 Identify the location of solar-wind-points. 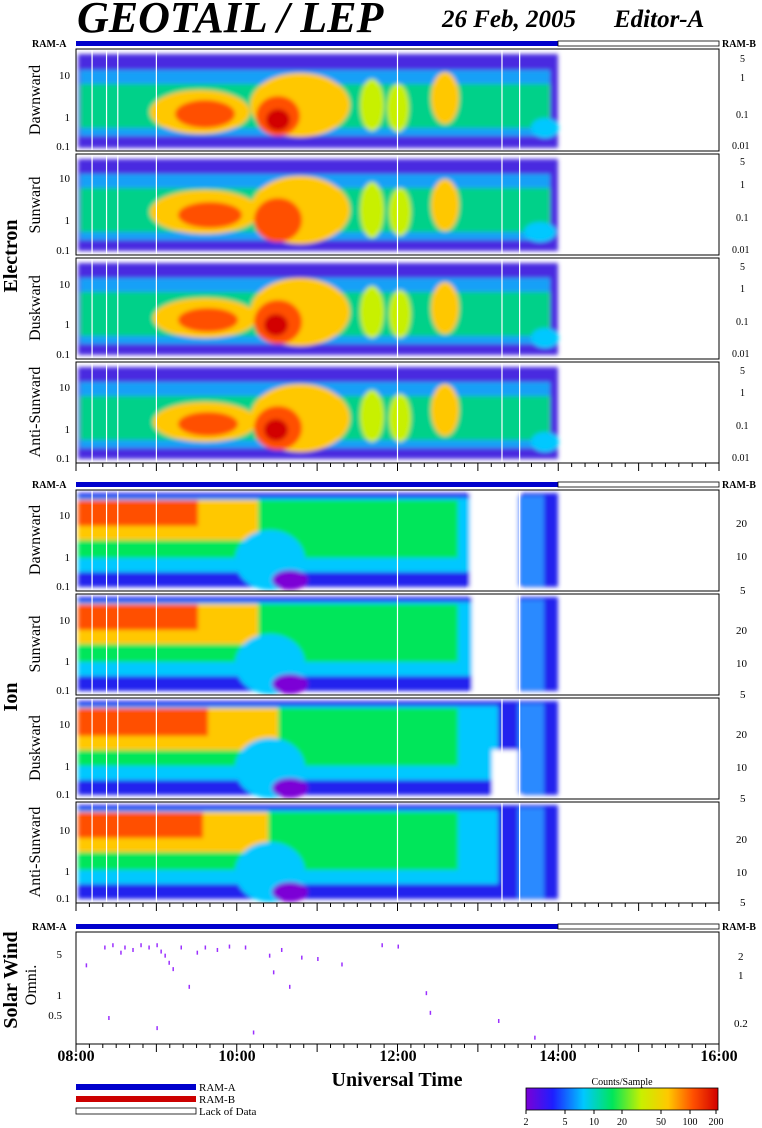
(310, 991).